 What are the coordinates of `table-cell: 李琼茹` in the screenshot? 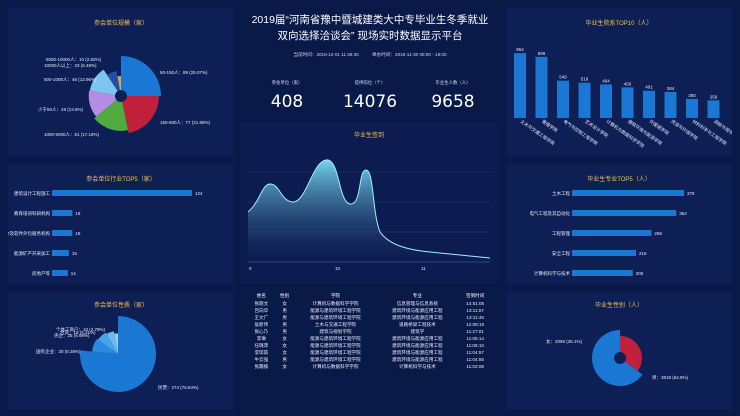 It's located at (261, 352).